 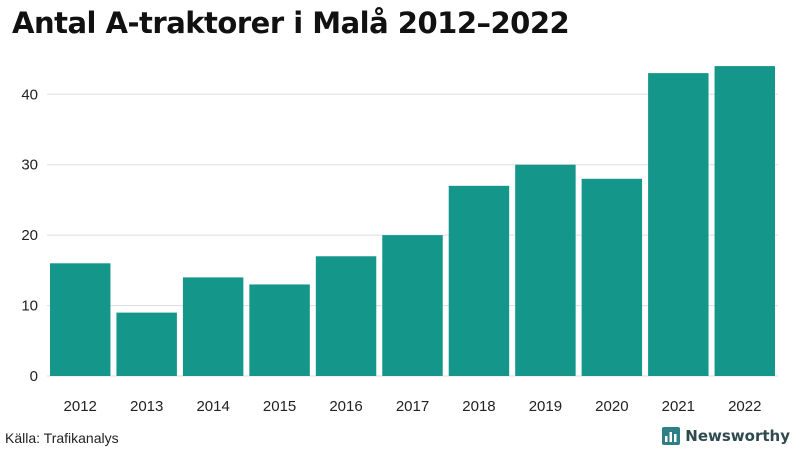 What do you see at coordinates (34, 376) in the screenshot?
I see `y-tick-label: 0` at bounding box center [34, 376].